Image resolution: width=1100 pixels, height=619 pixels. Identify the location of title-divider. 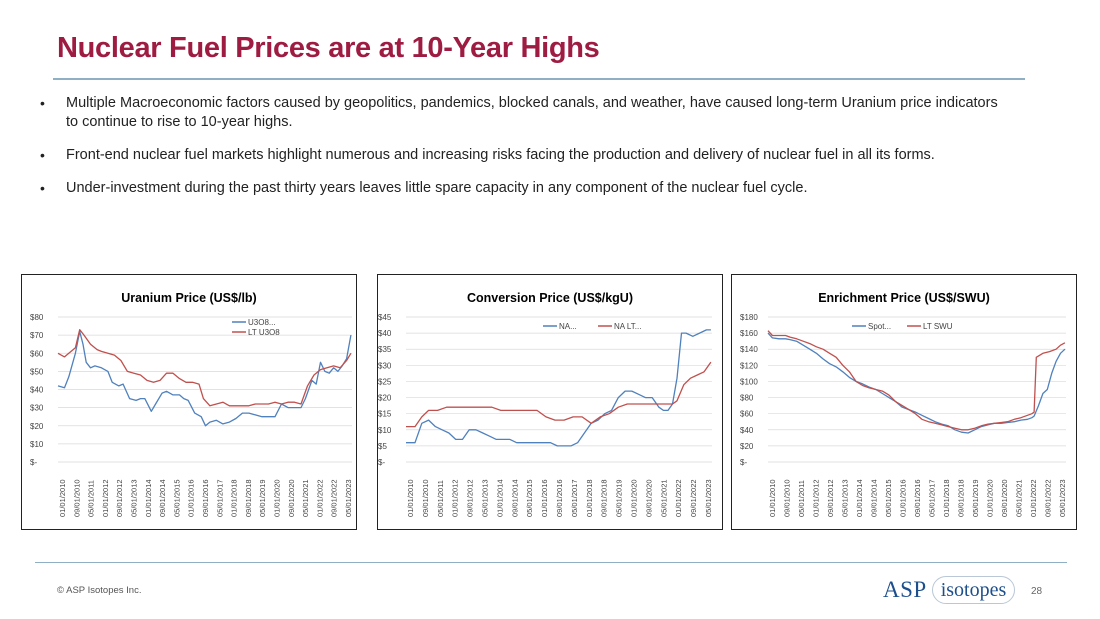
(539, 79).